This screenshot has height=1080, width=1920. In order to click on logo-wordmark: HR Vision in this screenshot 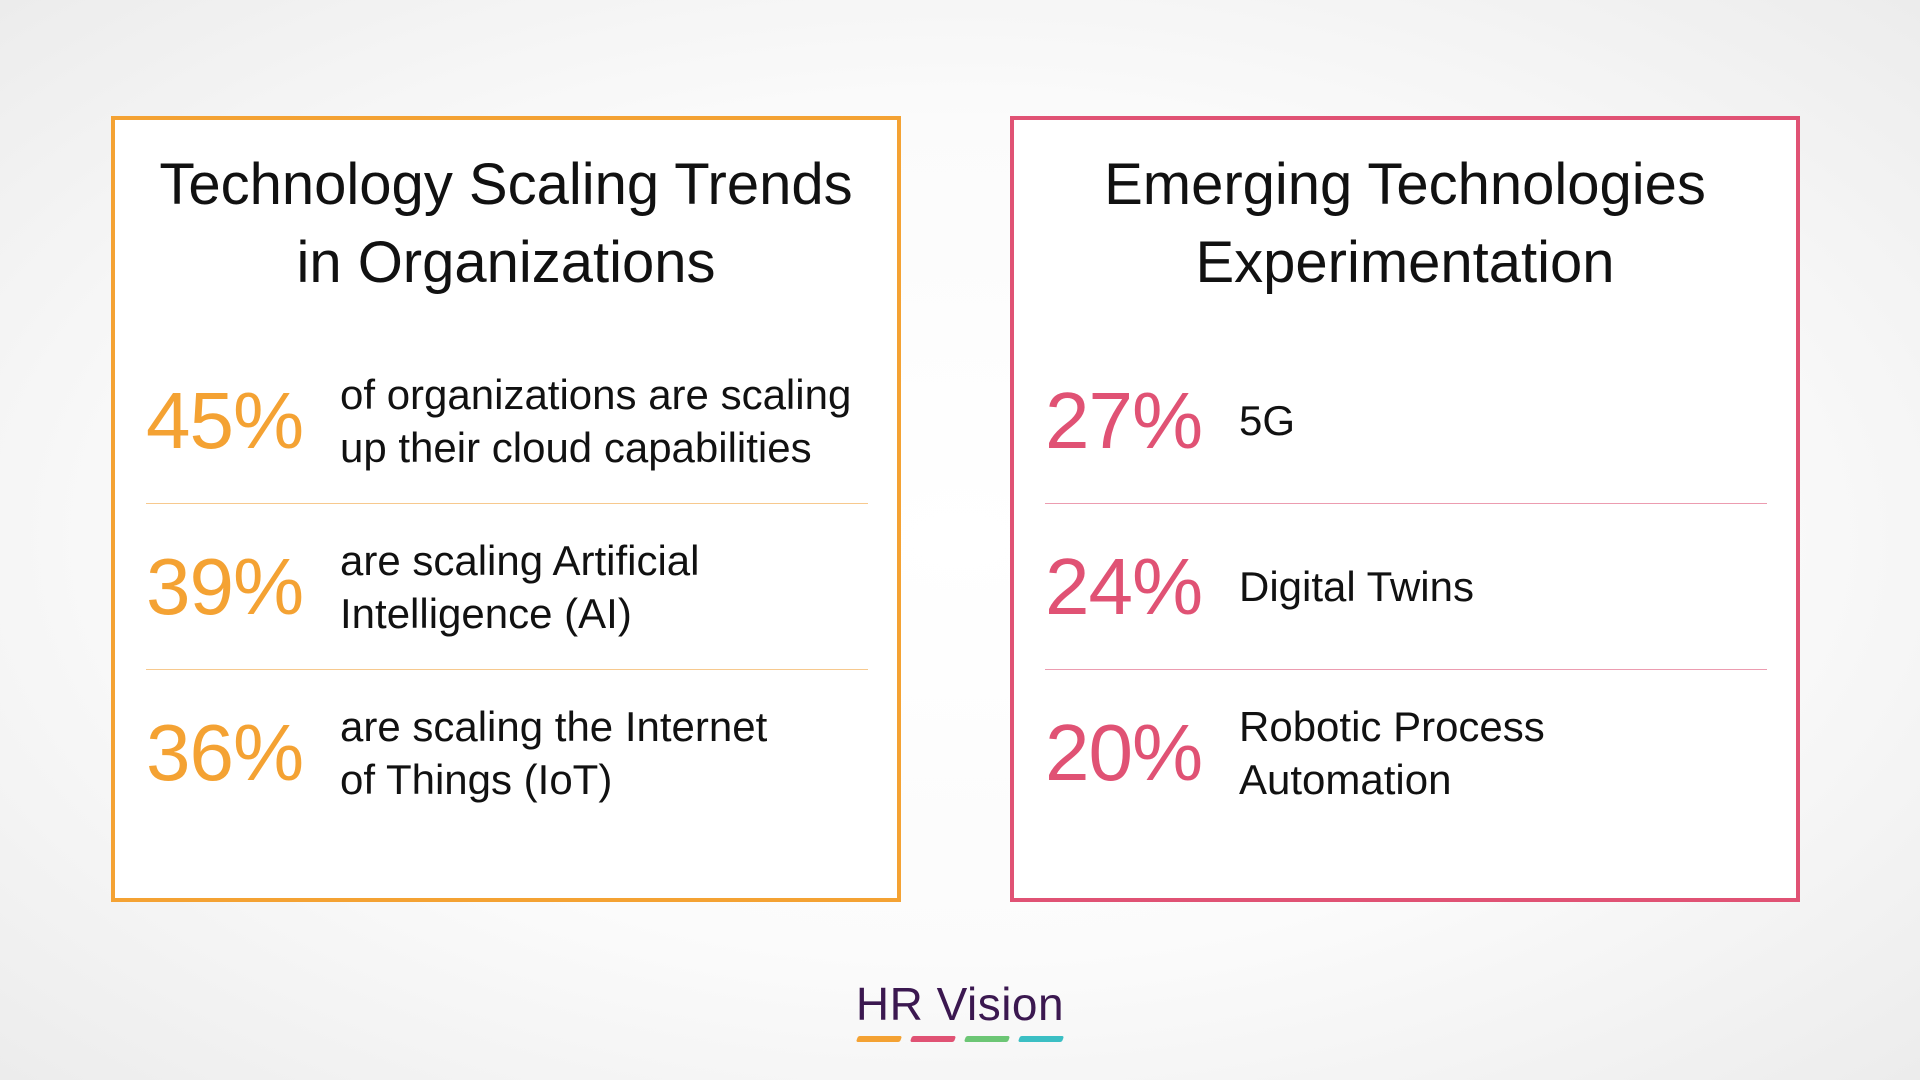, I will do `click(960, 1004)`.